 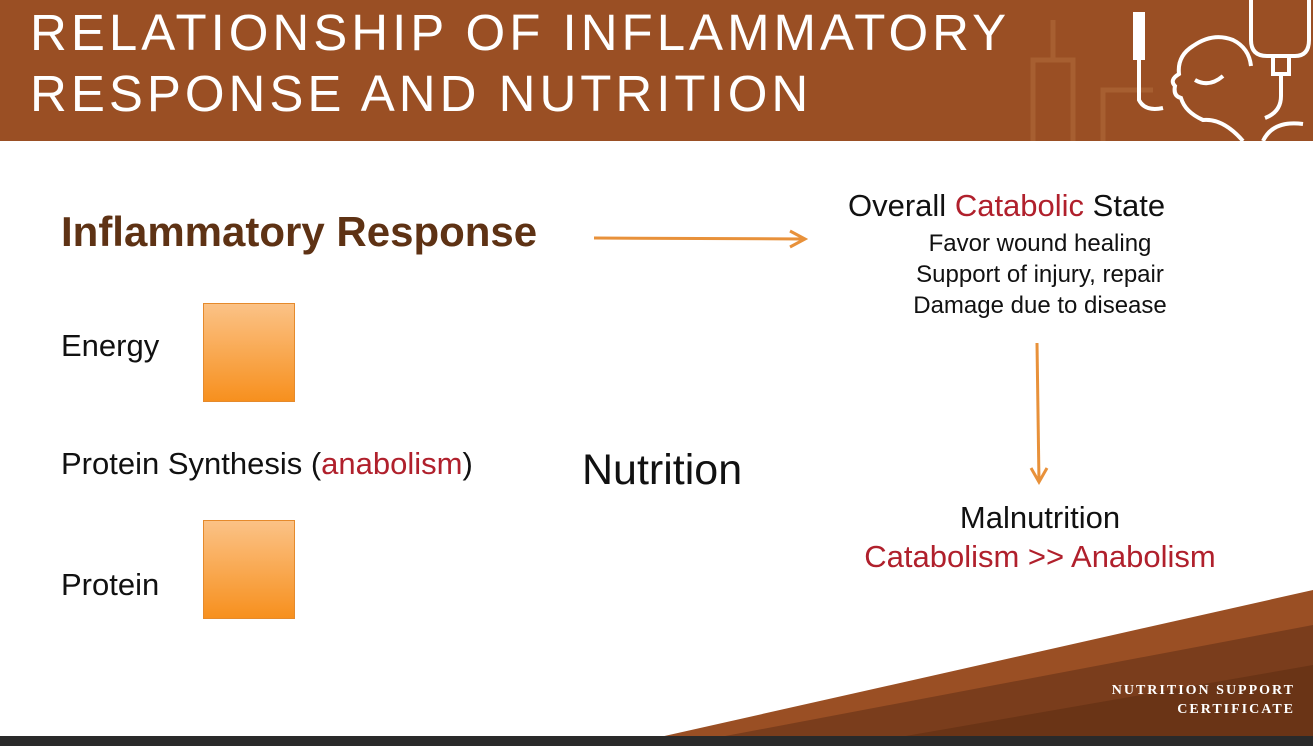 I want to click on protein-synthesis-label: Protein Synthesis (anabolism), so click(x=267, y=464).